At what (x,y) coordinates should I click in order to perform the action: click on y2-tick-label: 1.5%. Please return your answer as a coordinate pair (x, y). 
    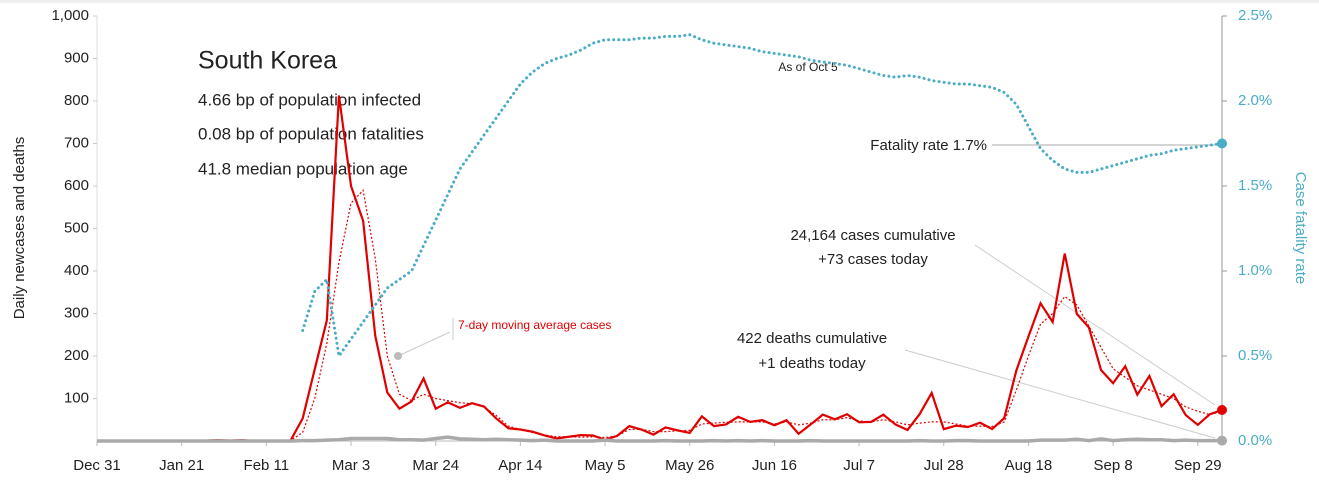
    Looking at the image, I should click on (1255, 185).